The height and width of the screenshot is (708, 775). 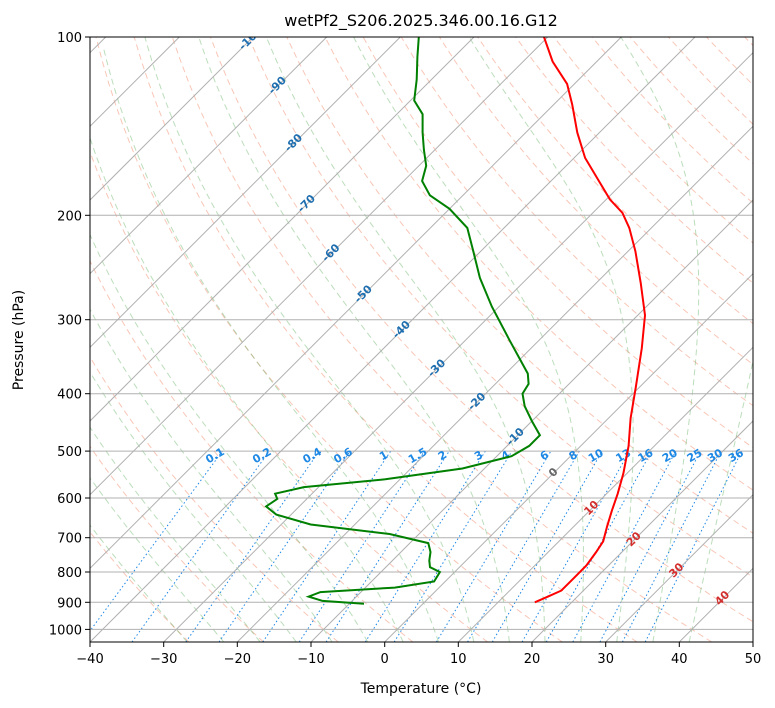 What do you see at coordinates (605, 659) in the screenshot?
I see `x-tick-label: 30` at bounding box center [605, 659].